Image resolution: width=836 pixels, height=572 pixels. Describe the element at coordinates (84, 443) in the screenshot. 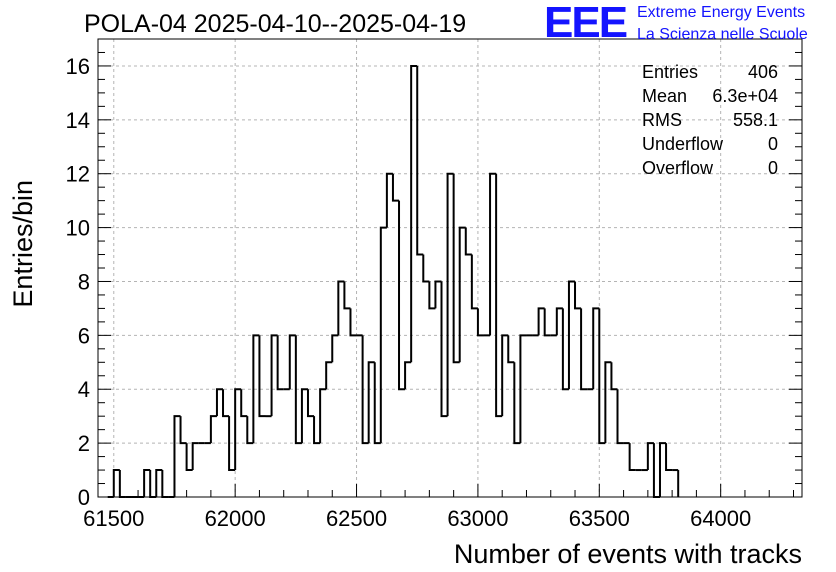

I see `y-tick-label: 2` at that location.